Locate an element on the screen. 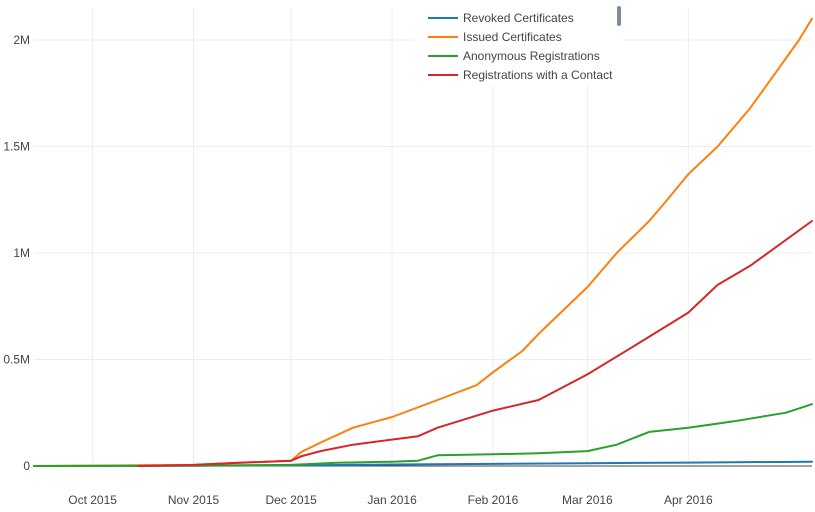 The height and width of the screenshot is (512, 815). legend-item-registrations-with-a-contact: Registrations with a Contact is located at coordinates (520, 75).